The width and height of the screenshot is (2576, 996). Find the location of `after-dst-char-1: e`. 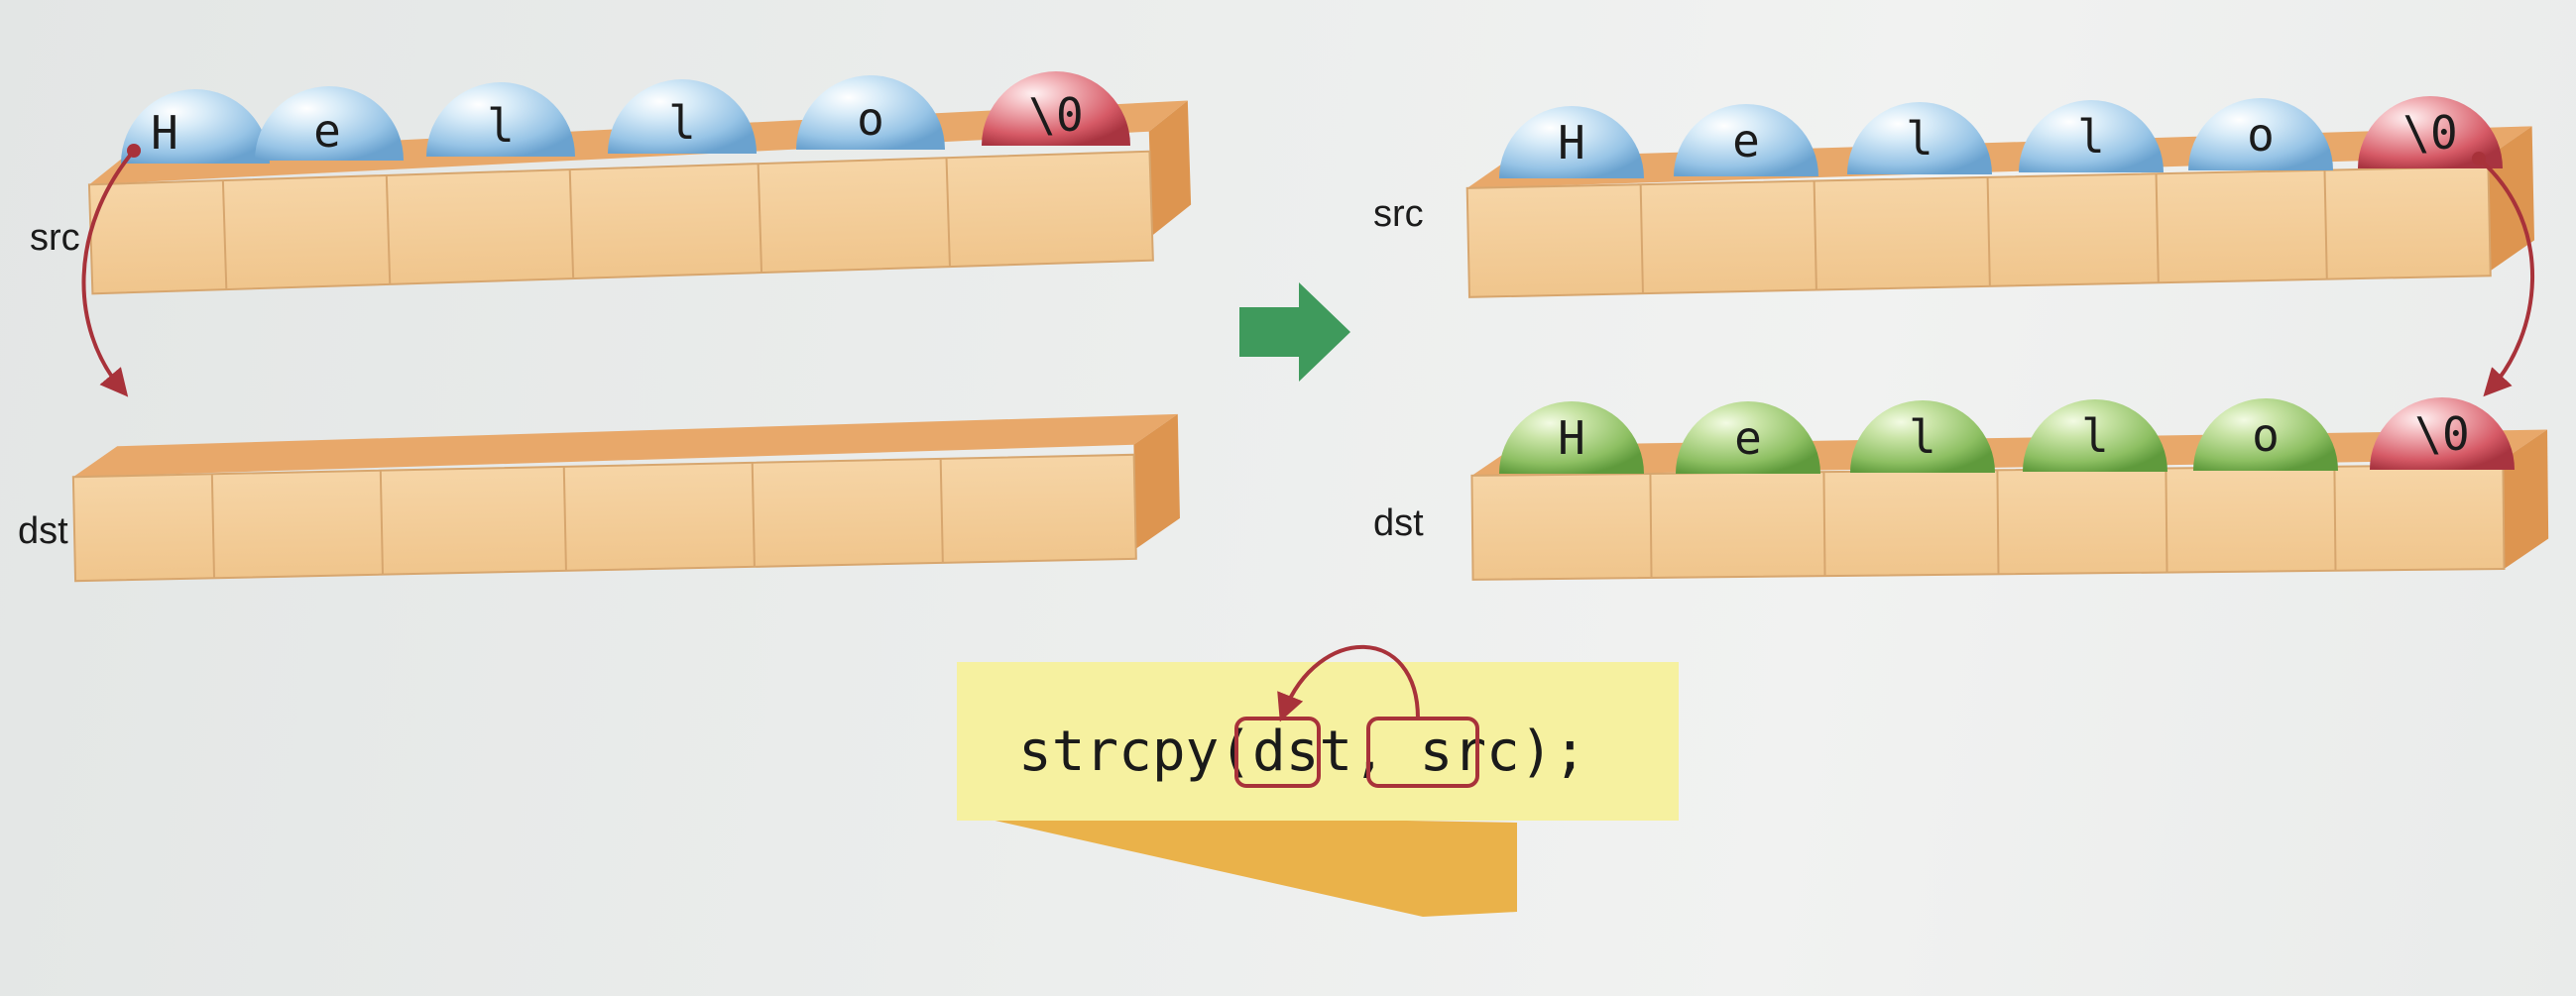

after-dst-char-1: e is located at coordinates (1748, 437).